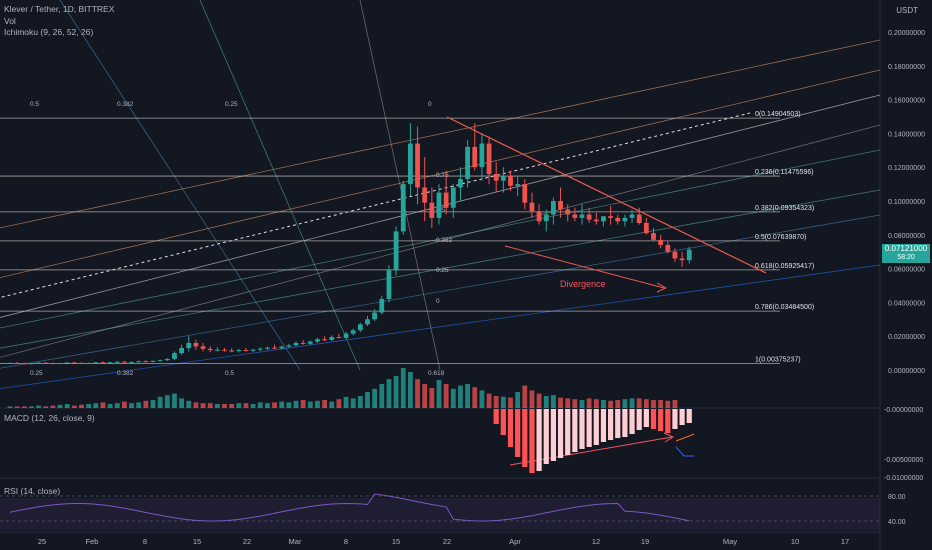 The width and height of the screenshot is (932, 550). What do you see at coordinates (730, 541) in the screenshot?
I see `time-tick-label: May` at bounding box center [730, 541].